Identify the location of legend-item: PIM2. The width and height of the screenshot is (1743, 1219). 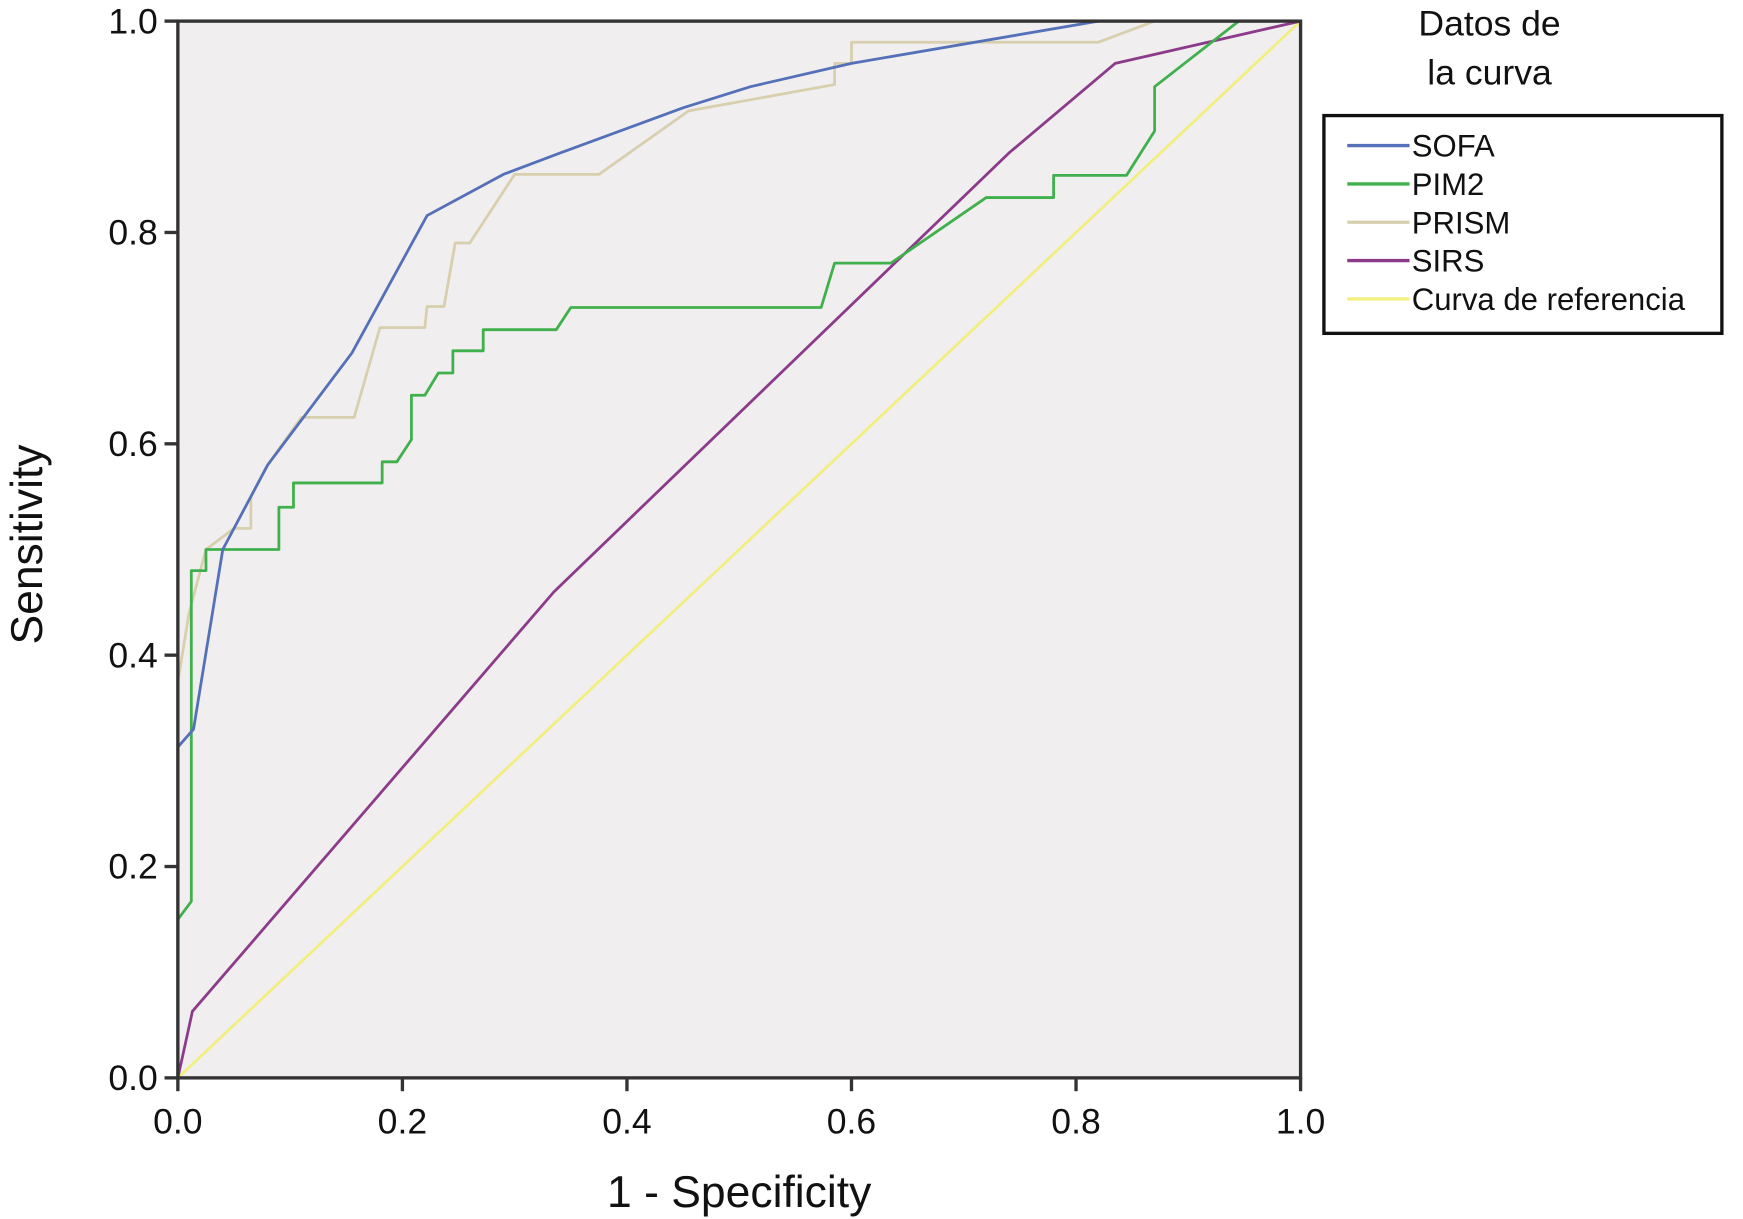
(1415, 184).